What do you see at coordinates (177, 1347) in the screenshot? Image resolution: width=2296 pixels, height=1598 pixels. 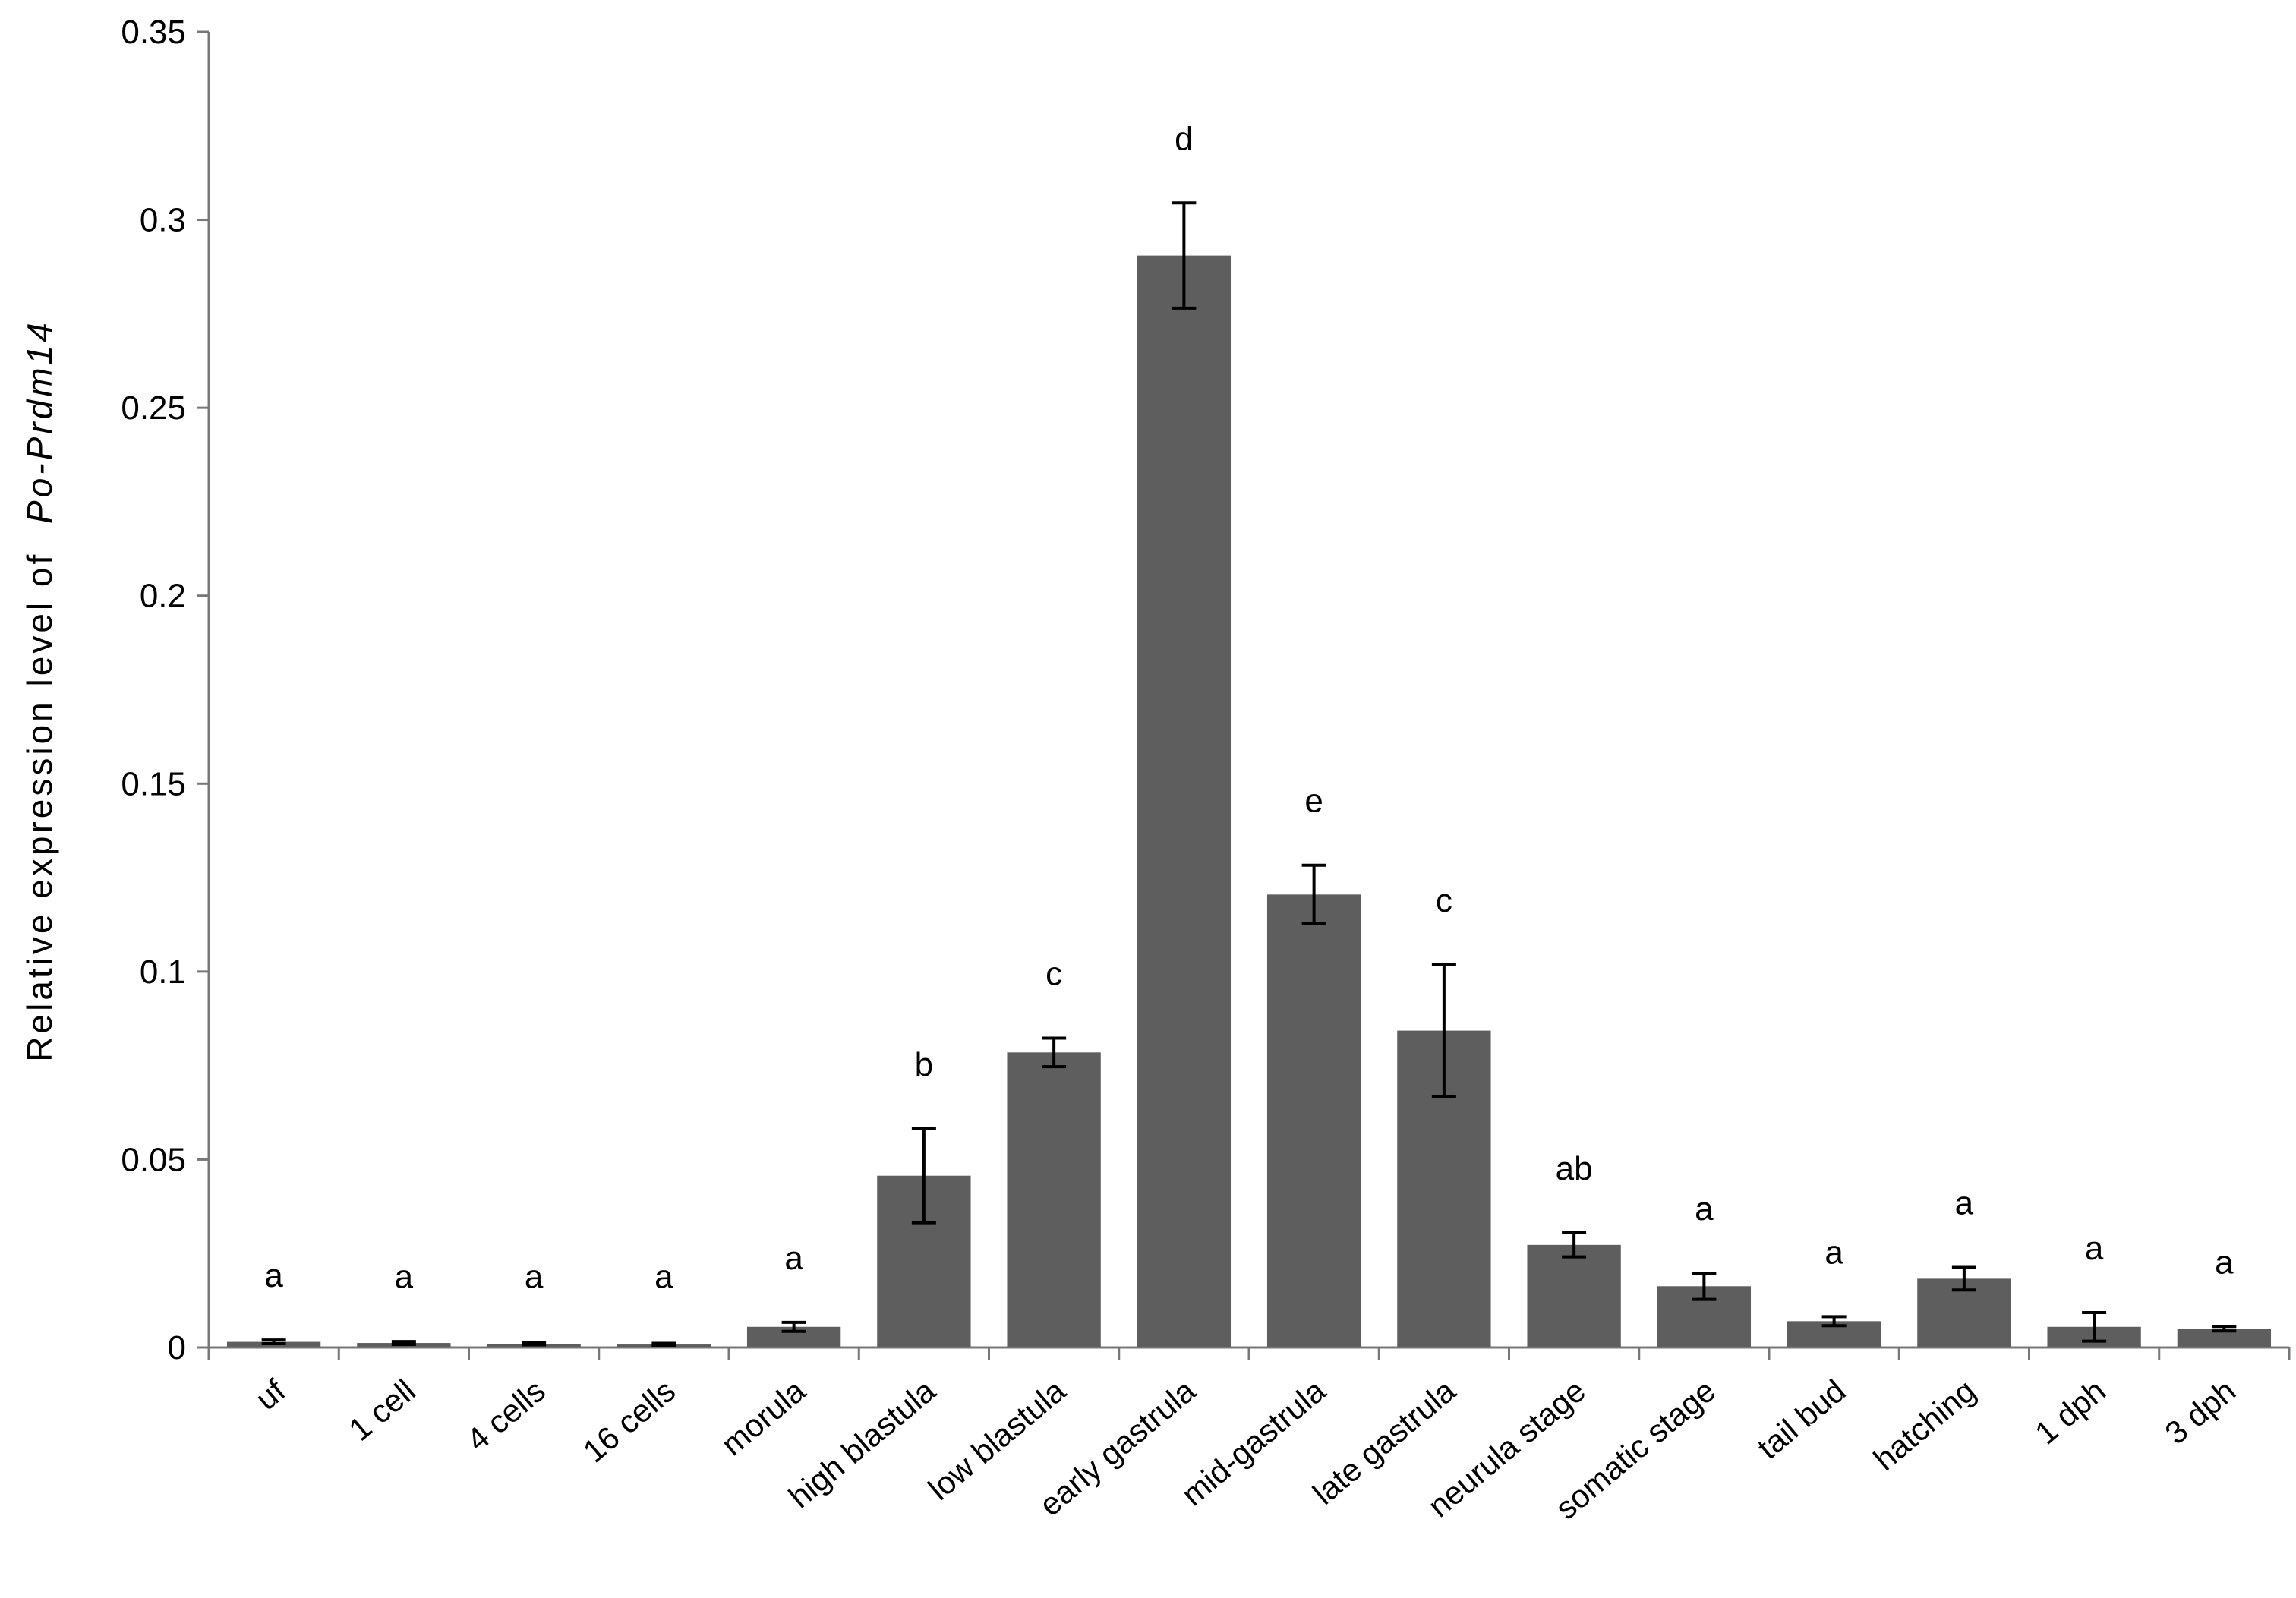 I see `y-tick-label: 0` at bounding box center [177, 1347].